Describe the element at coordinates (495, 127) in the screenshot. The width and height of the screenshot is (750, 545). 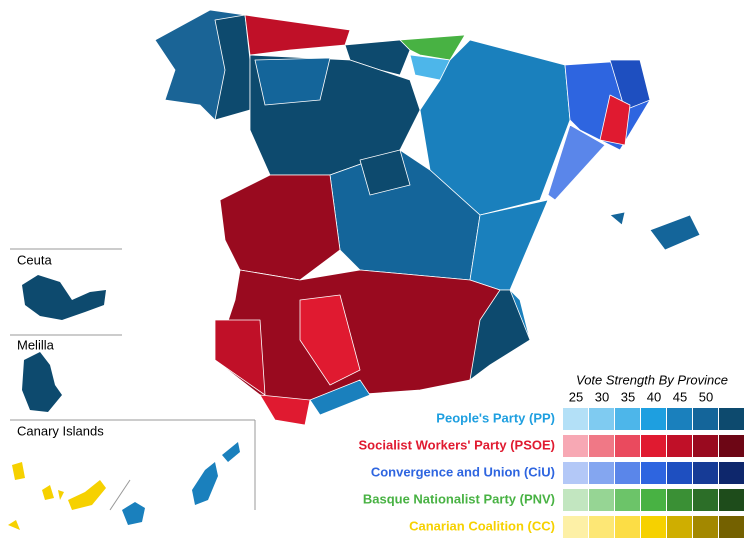
I see `navarra-aragon` at that location.